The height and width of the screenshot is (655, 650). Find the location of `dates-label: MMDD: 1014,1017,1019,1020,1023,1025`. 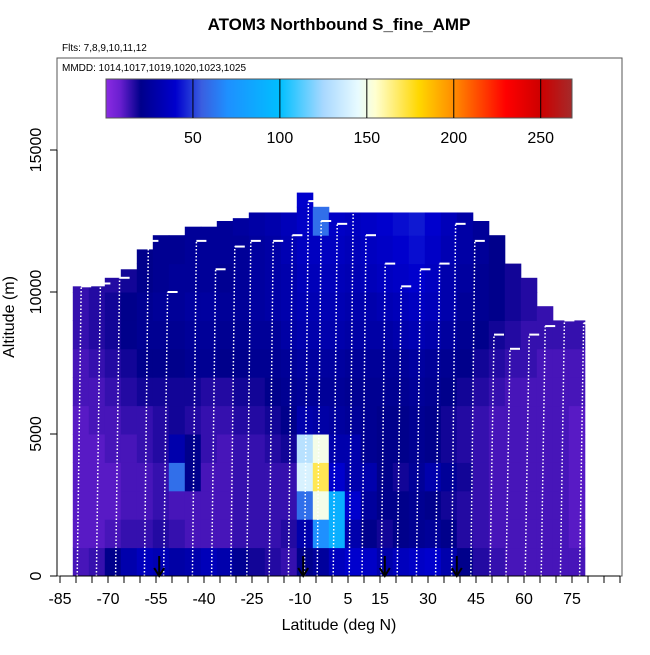

dates-label: MMDD: 1014,1017,1019,1020,1023,1025 is located at coordinates (154, 68).